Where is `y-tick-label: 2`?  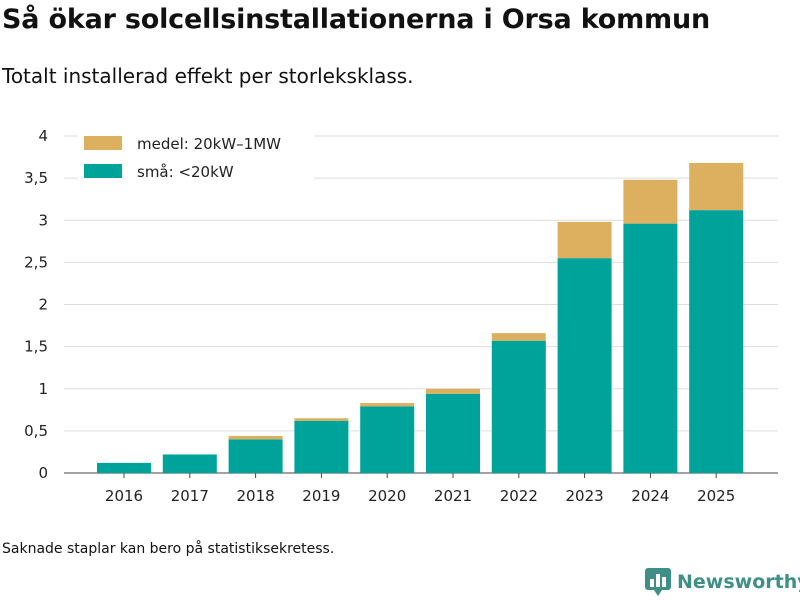 y-tick-label: 2 is located at coordinates (43, 305).